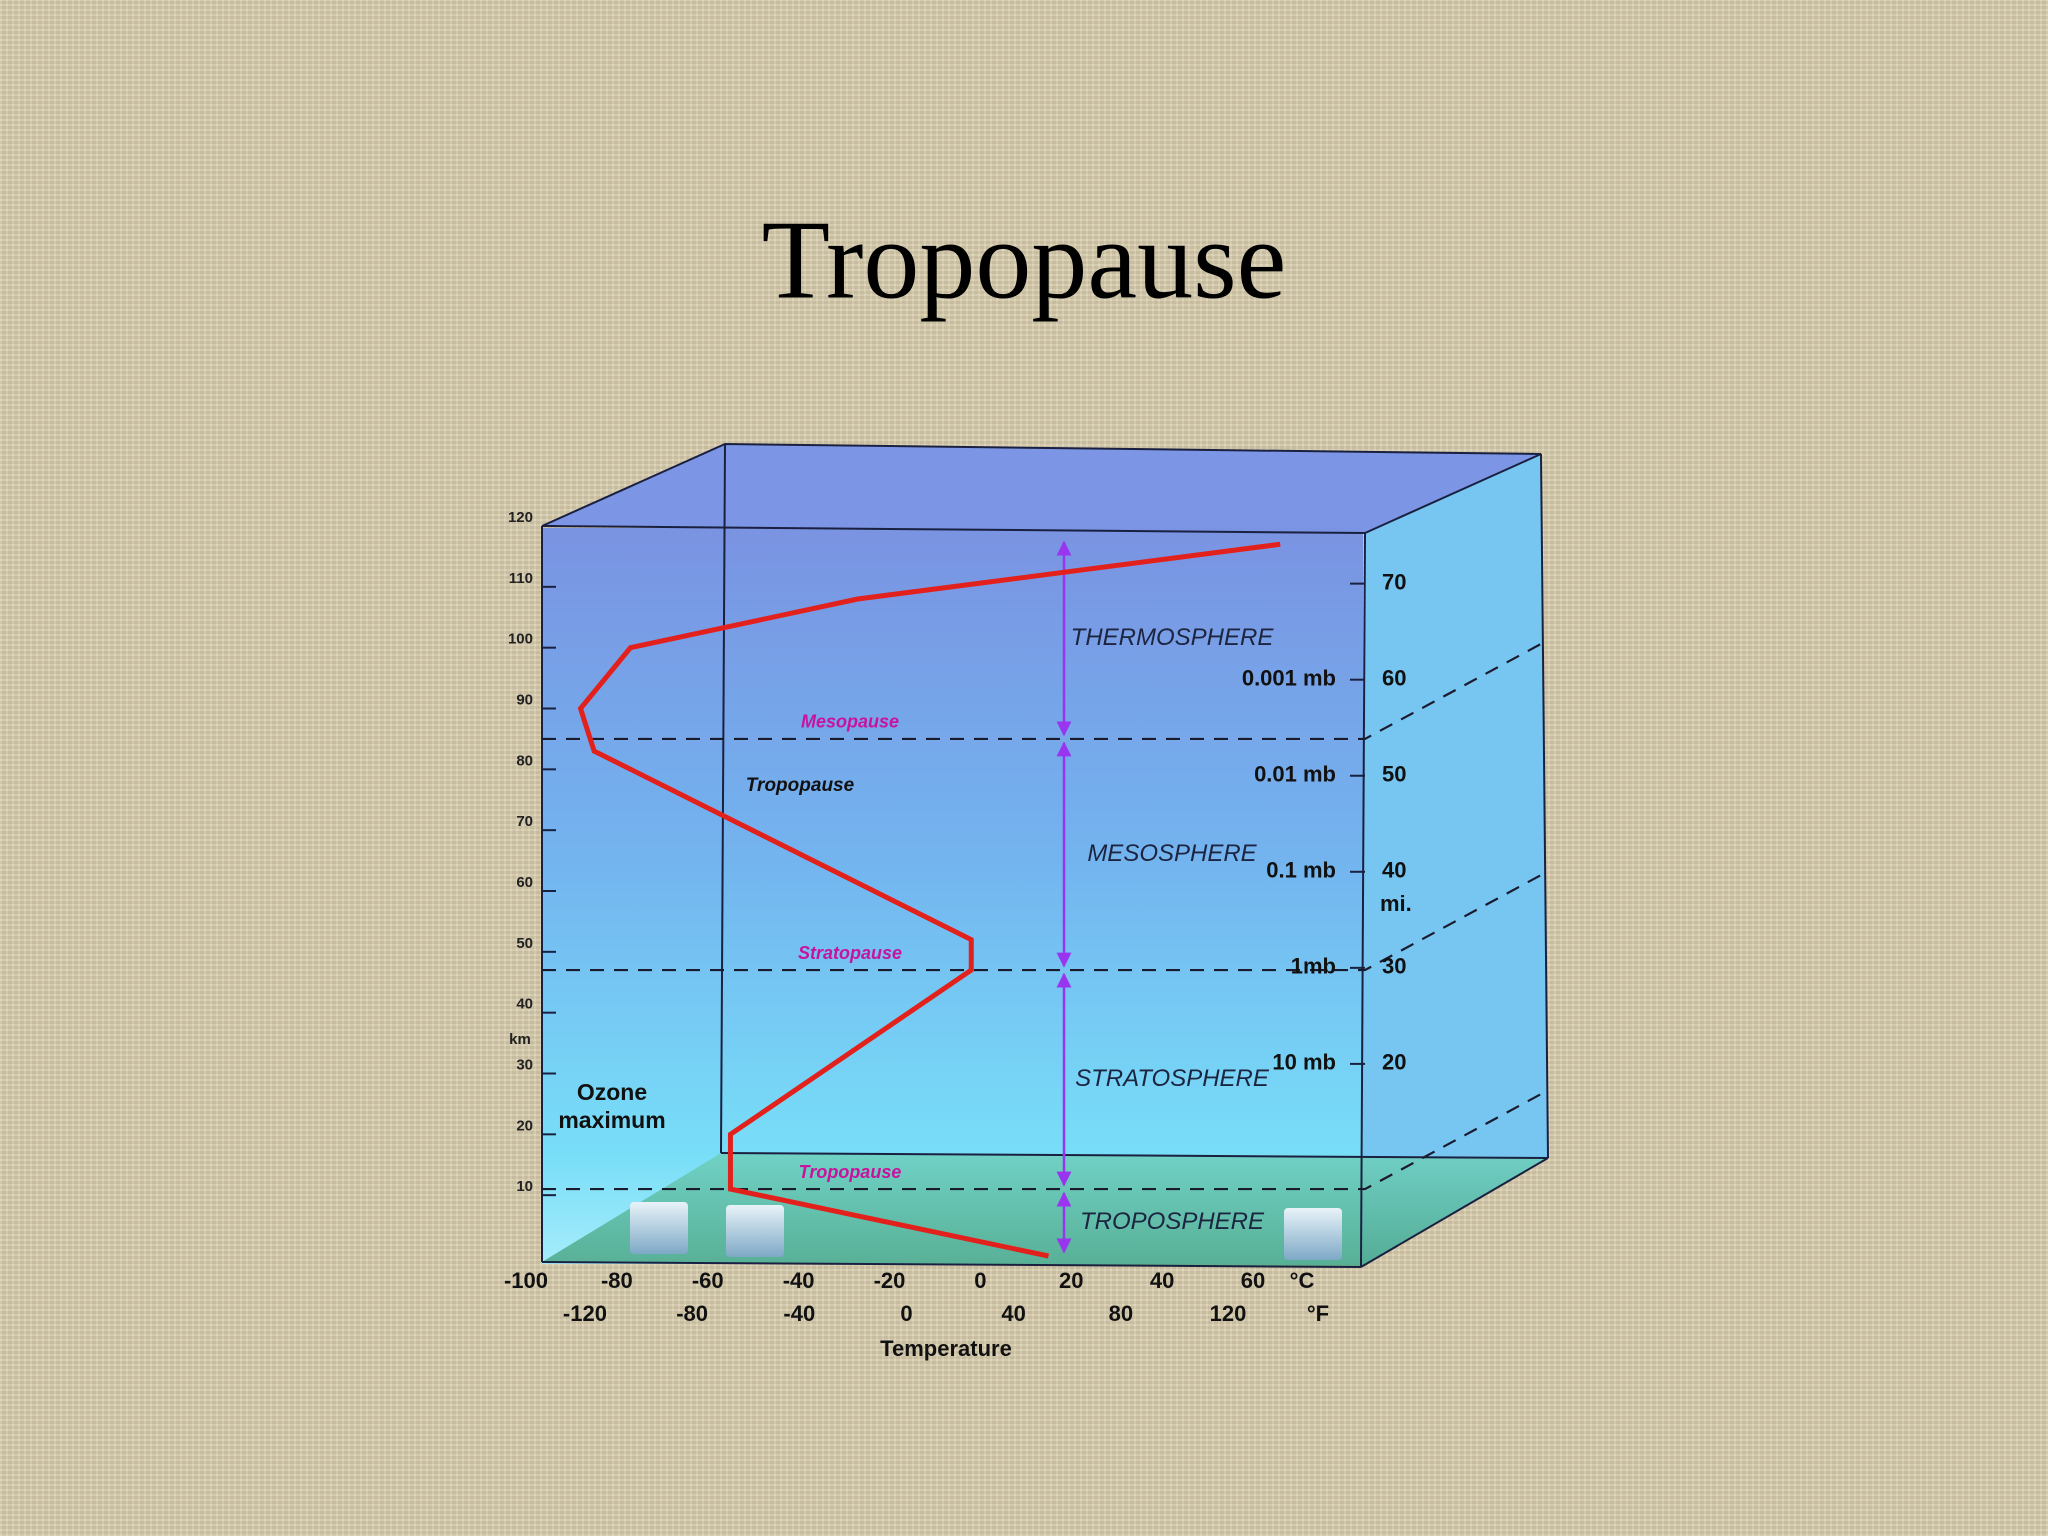 The image size is (2048, 1536). Describe the element at coordinates (524, 821) in the screenshot. I see `y-tick-label: 70` at that location.